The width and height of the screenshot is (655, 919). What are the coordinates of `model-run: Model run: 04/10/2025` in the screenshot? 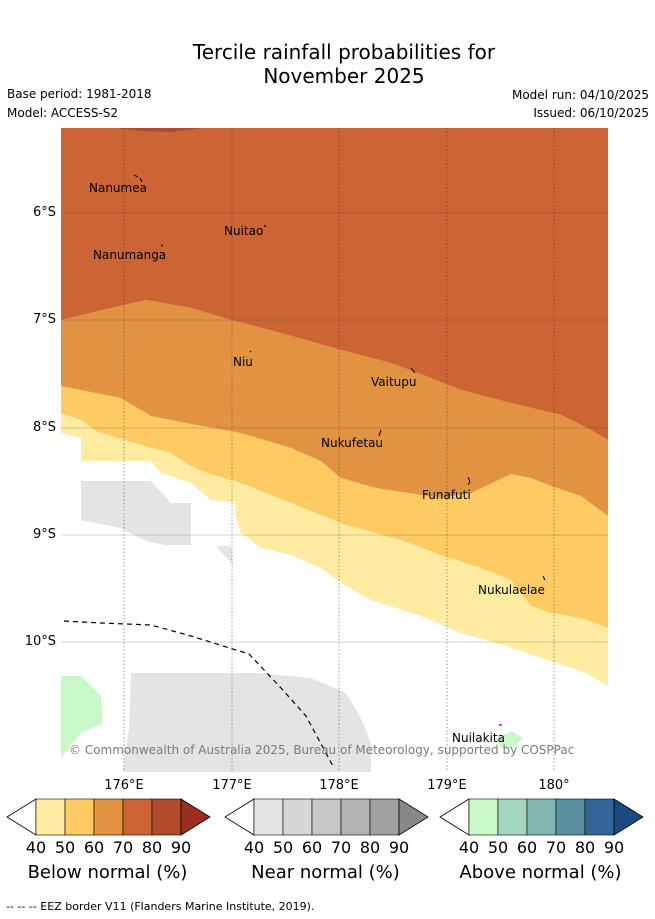 It's located at (580, 95).